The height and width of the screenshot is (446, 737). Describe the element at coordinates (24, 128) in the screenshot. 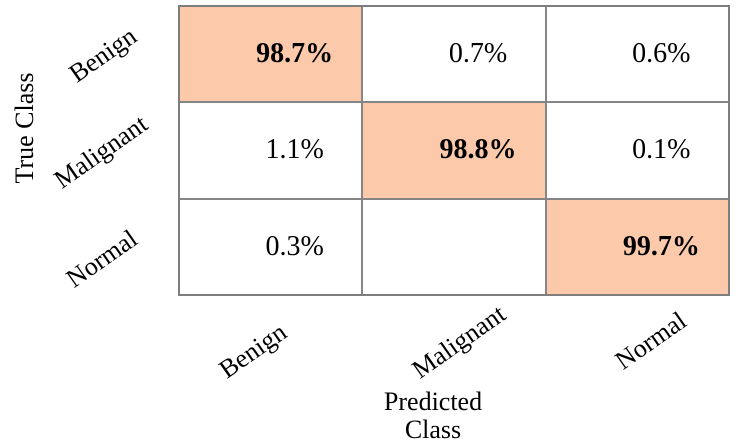

I see `y-axis-title: True Class` at that location.